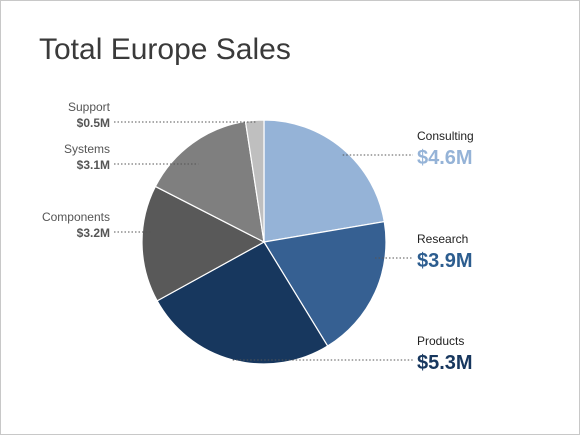 This screenshot has width=580, height=435. What do you see at coordinates (440, 341) in the screenshot?
I see `slice-label-products: Products` at bounding box center [440, 341].